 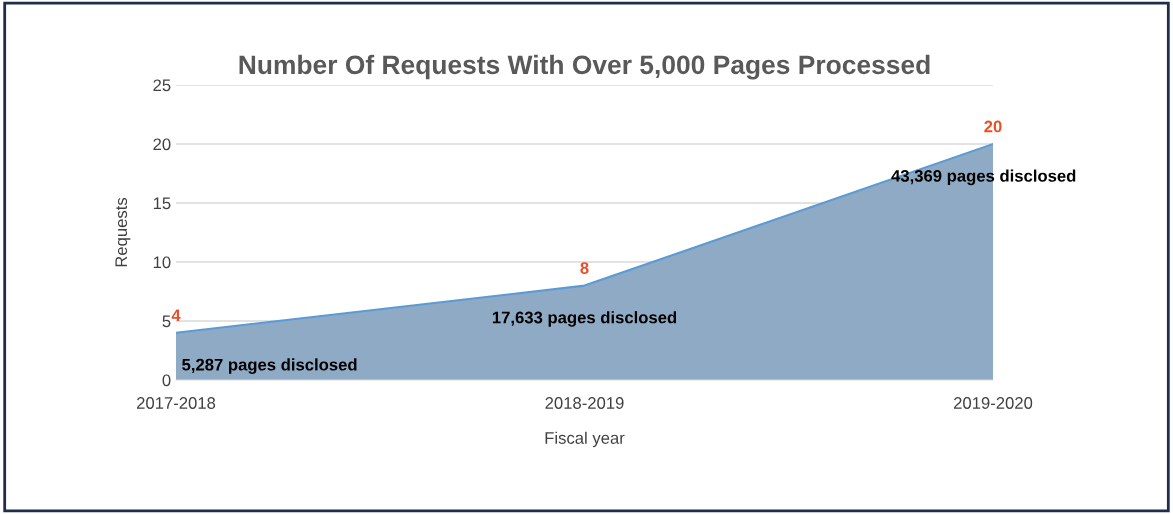 What do you see at coordinates (584, 67) in the screenshot?
I see `chart-title: Number Of Requests With Over 5,000 Pages Processed` at bounding box center [584, 67].